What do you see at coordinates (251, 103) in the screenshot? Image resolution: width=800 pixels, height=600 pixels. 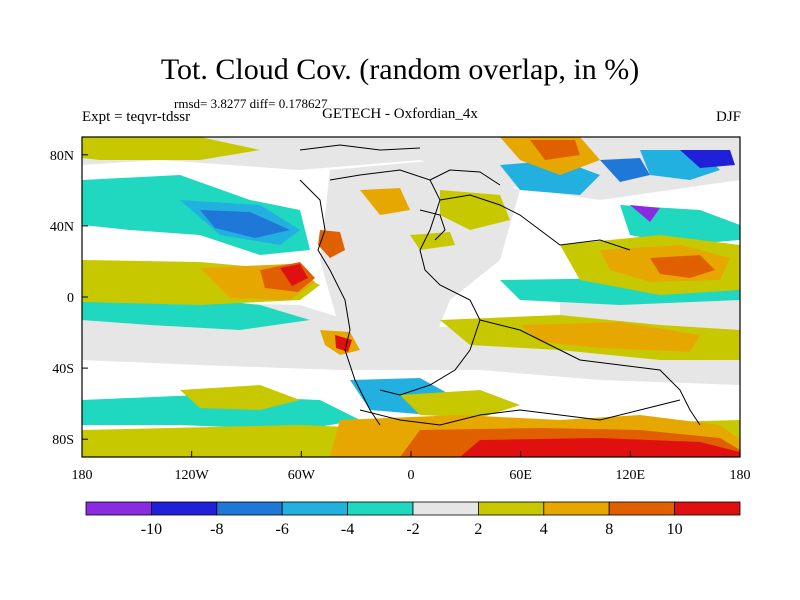 I see `stats-line: rmsd= 3.8277 diff= 0.178627` at bounding box center [251, 103].